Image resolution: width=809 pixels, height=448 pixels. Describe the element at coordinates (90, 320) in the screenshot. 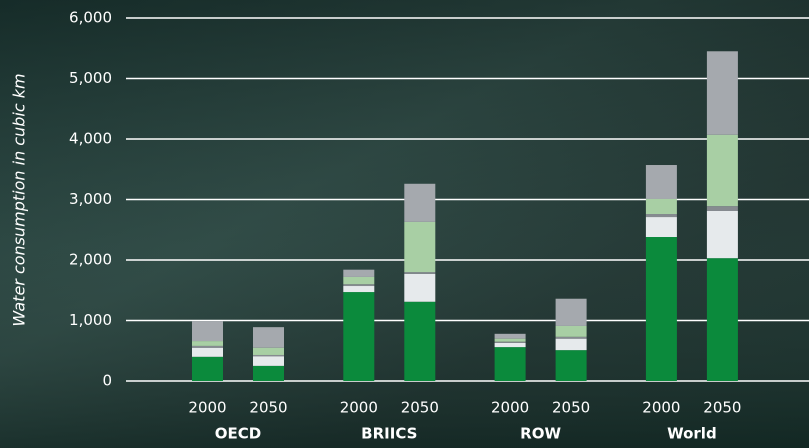

I see `y-tick-label: 1,000` at that location.